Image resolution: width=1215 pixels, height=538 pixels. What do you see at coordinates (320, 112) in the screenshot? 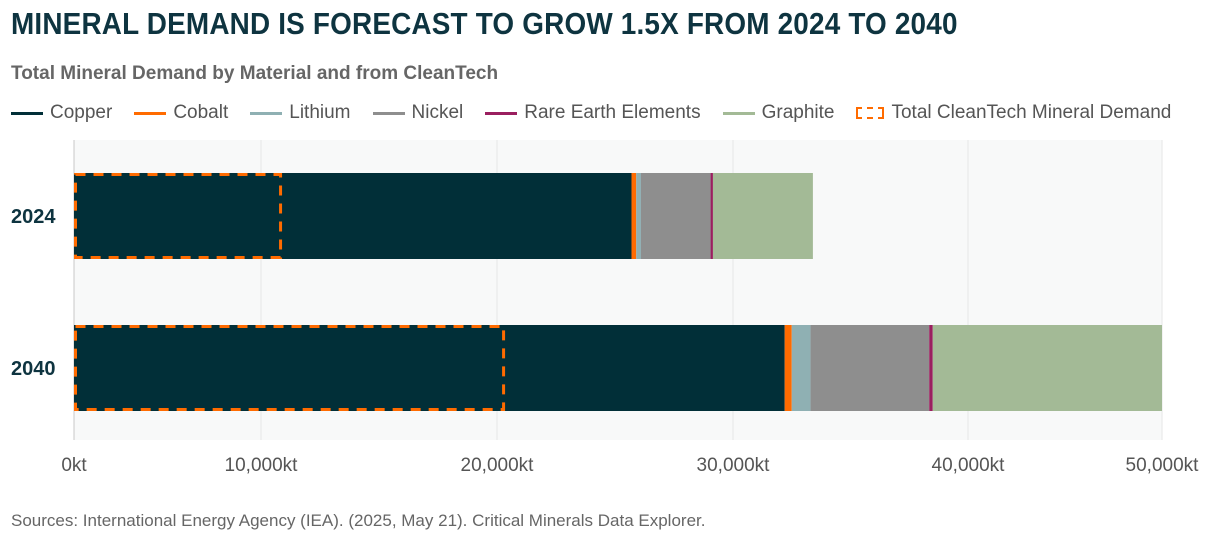
I see `legend-label: Lithium` at bounding box center [320, 112].